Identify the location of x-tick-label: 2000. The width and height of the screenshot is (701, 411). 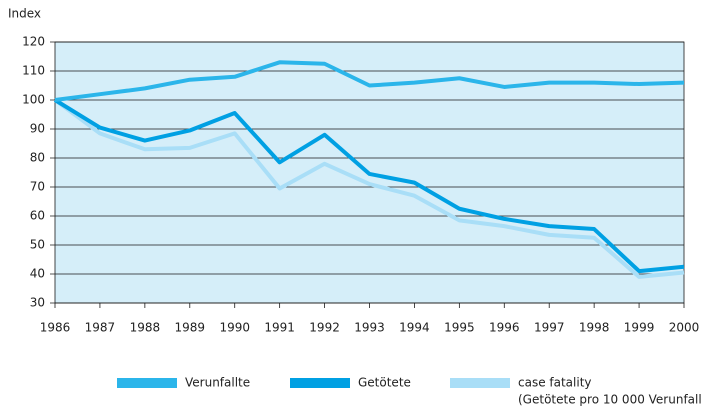
(684, 328).